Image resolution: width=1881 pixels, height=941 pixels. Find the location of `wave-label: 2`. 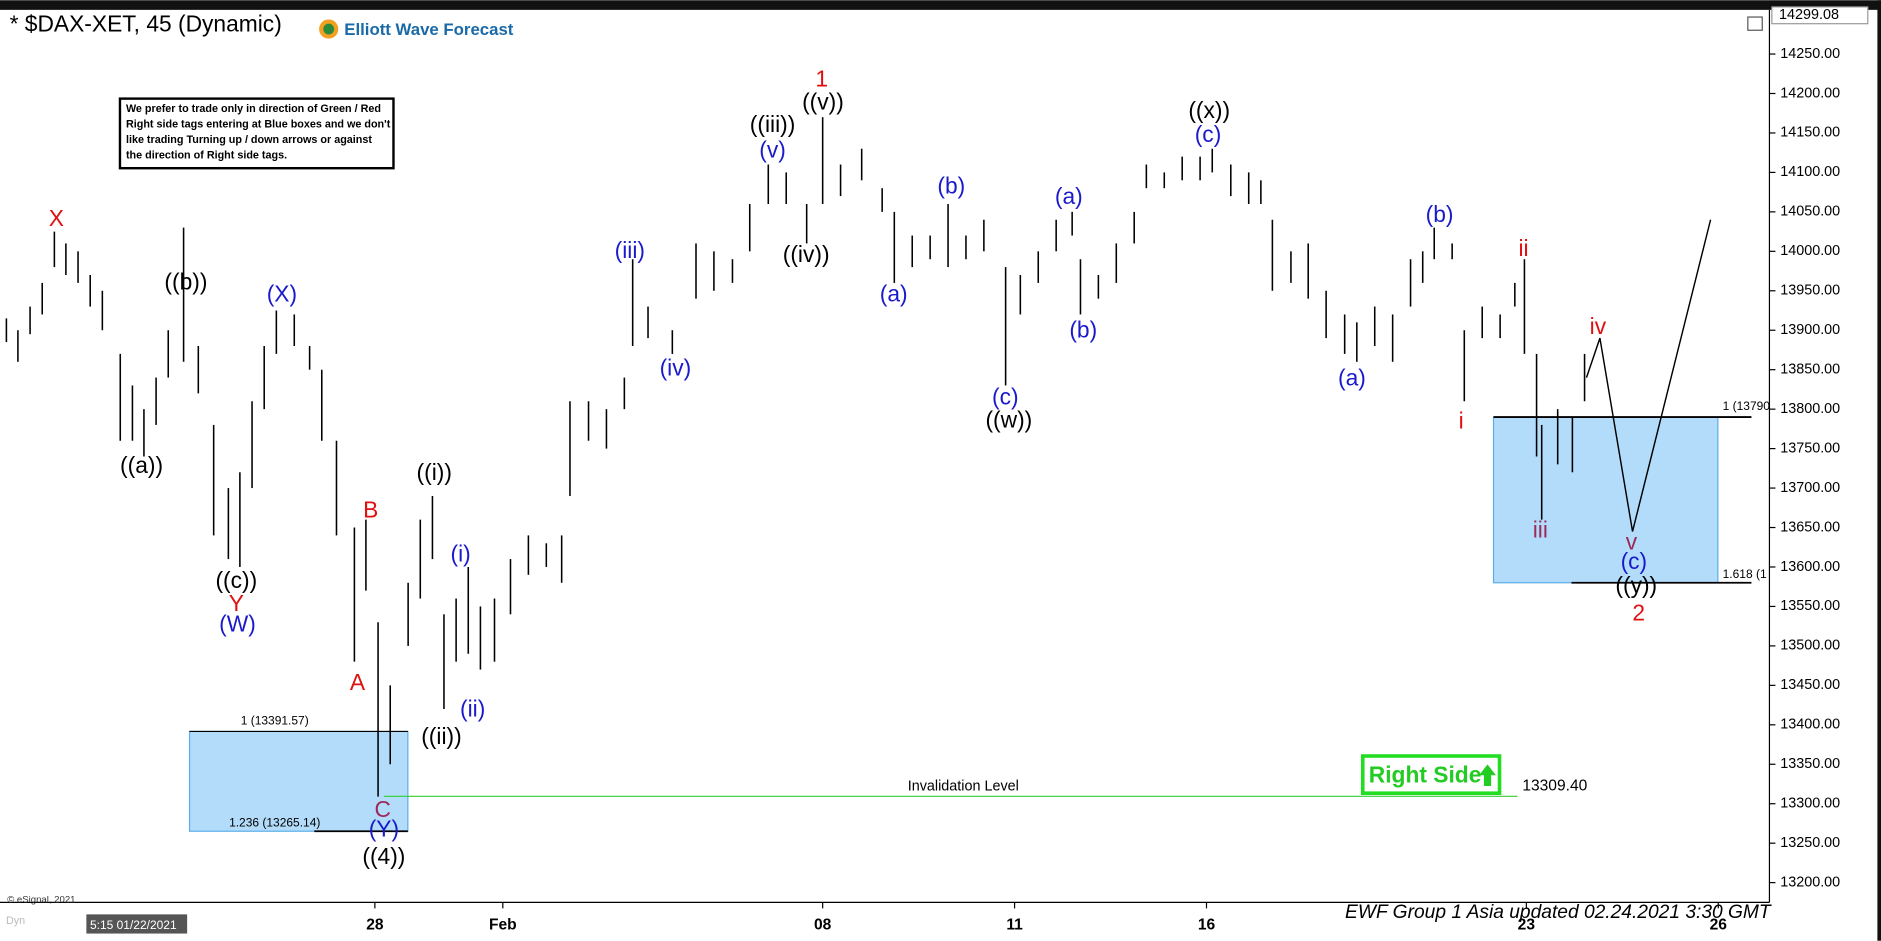

wave-label: 2 is located at coordinates (1638, 612).